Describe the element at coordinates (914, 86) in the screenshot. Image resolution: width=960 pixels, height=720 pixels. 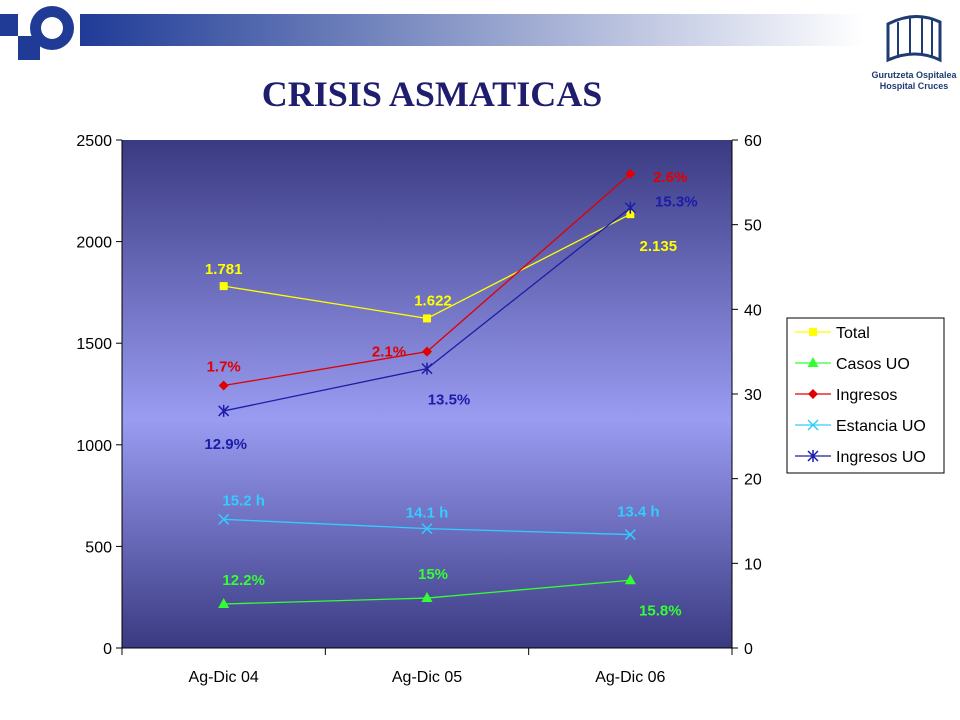
I see `logo-text-line2: Hospital Cruces` at that location.